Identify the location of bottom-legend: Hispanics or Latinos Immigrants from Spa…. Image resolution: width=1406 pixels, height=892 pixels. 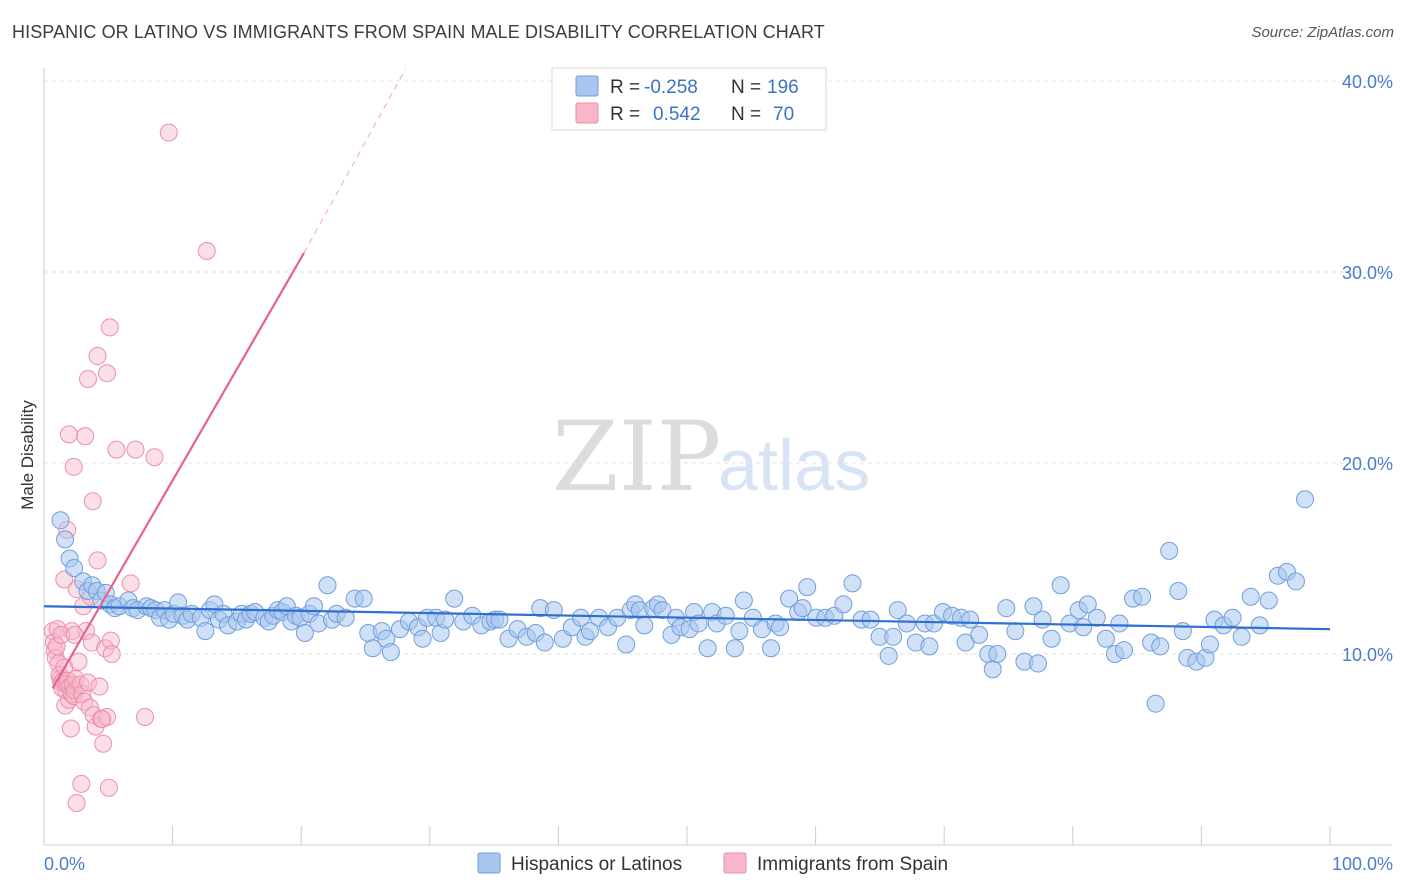
(712, 863).